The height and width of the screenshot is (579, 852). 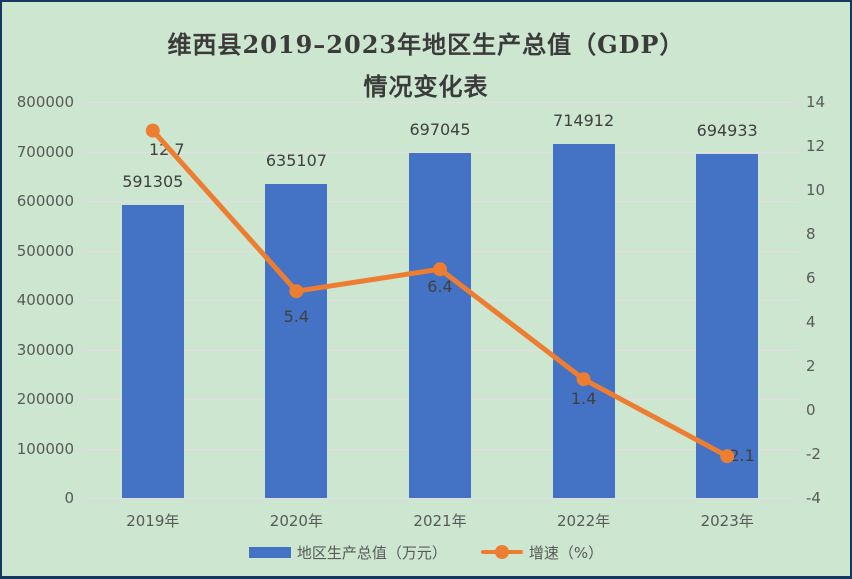 What do you see at coordinates (296, 317) in the screenshot?
I see `growth-value-label: 5.4` at bounding box center [296, 317].